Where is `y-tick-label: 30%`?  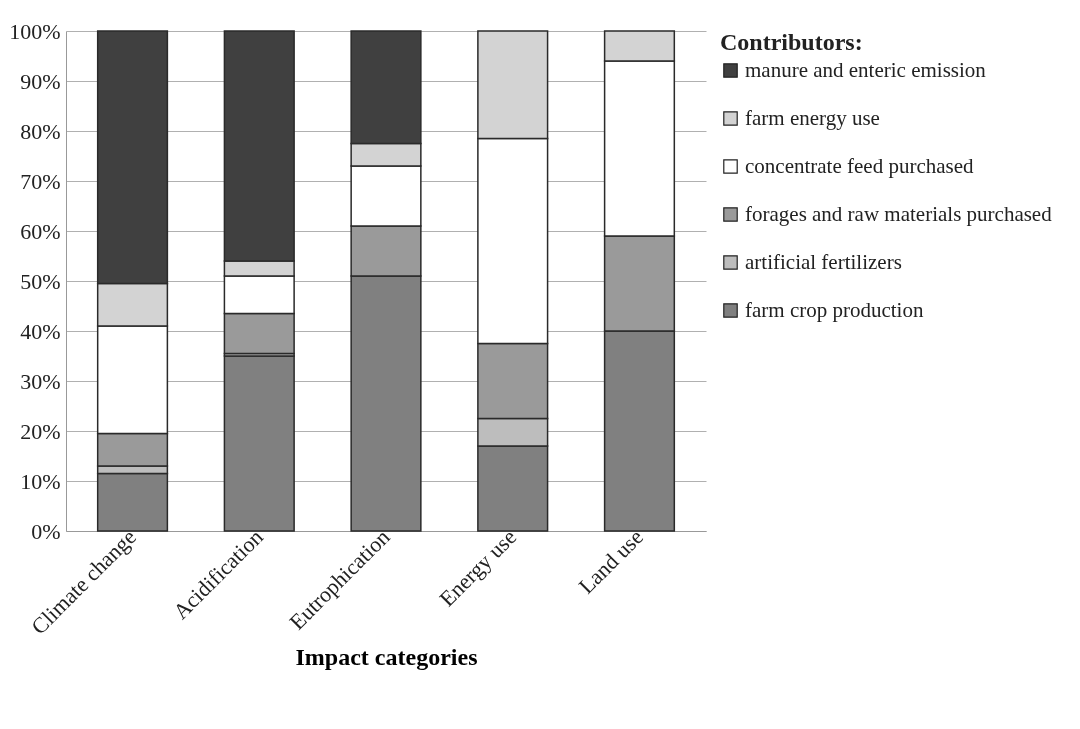
y-tick-label: 30% is located at coordinates (40, 381).